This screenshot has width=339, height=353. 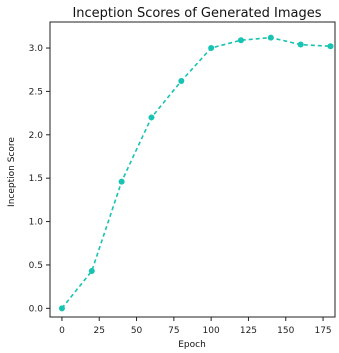 I want to click on x-tick-label: 0, so click(x=62, y=331).